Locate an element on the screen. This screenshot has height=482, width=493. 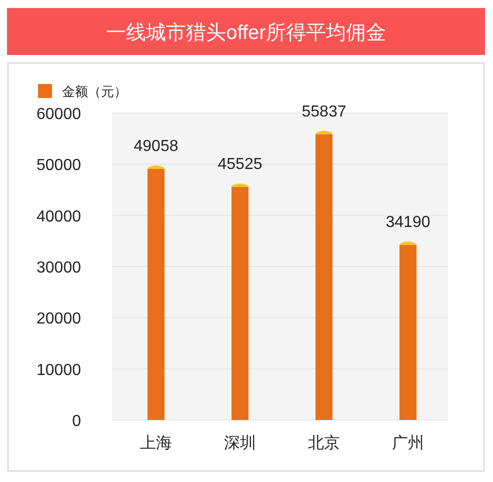
y-tick-label: 60000 is located at coordinates (59, 114).